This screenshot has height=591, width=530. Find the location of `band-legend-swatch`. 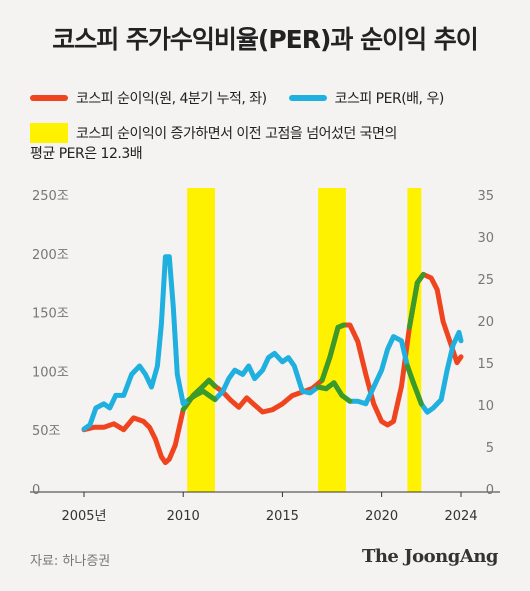

band-legend-swatch is located at coordinates (49, 133).